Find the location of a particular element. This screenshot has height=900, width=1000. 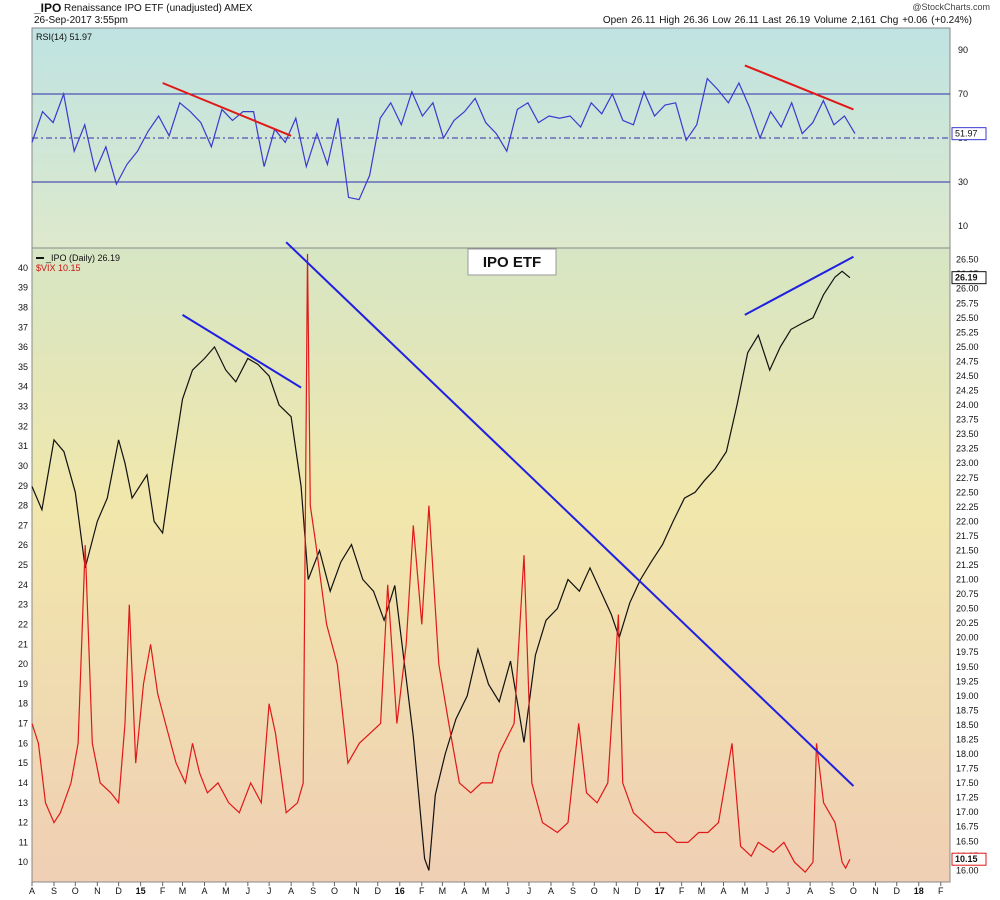

vix-tick-label: 21 is located at coordinates (23, 644).